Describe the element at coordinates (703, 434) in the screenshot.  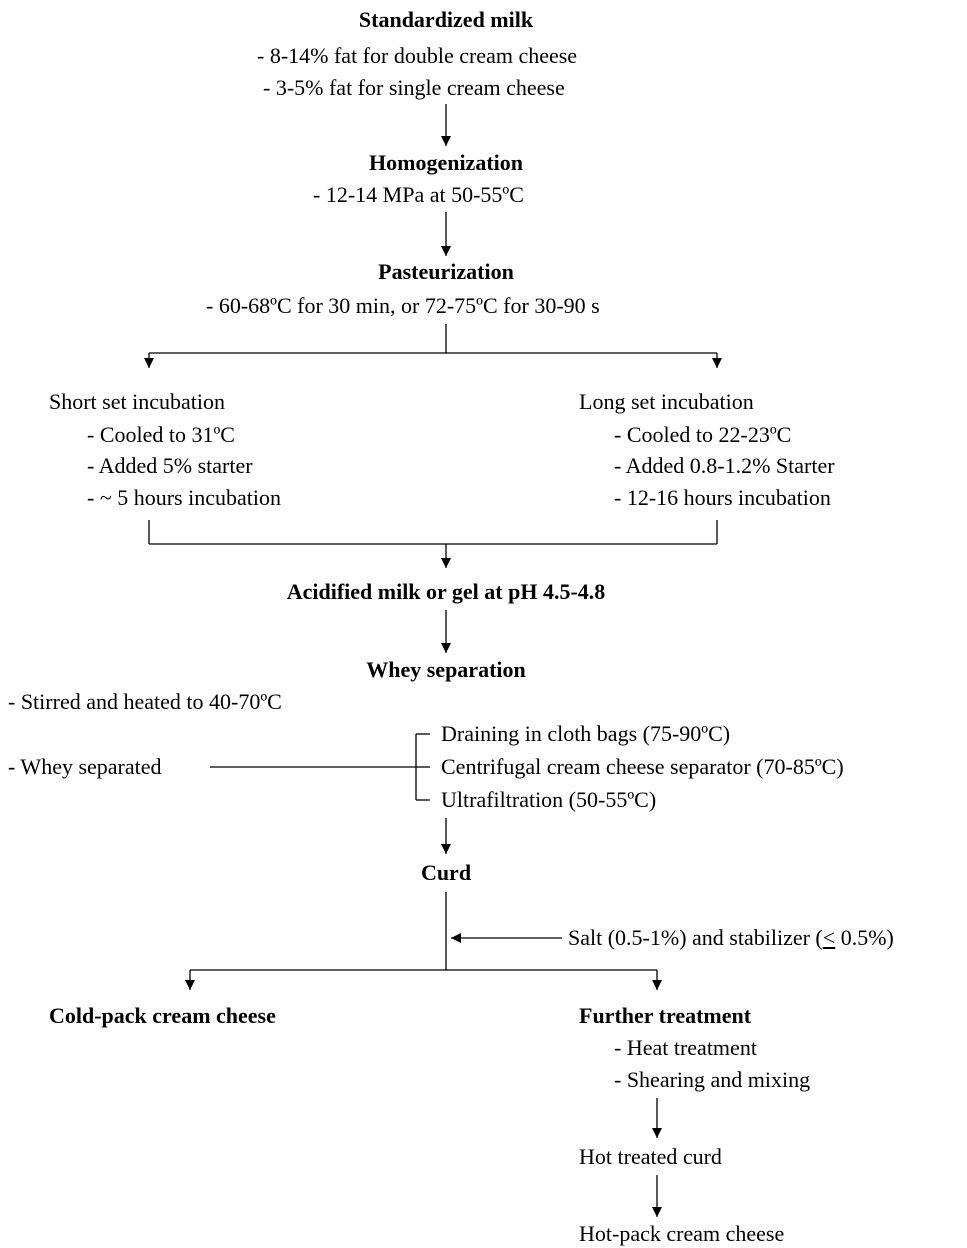
I see `long-set-detail-1: - Cooled to 22-23ºC` at that location.